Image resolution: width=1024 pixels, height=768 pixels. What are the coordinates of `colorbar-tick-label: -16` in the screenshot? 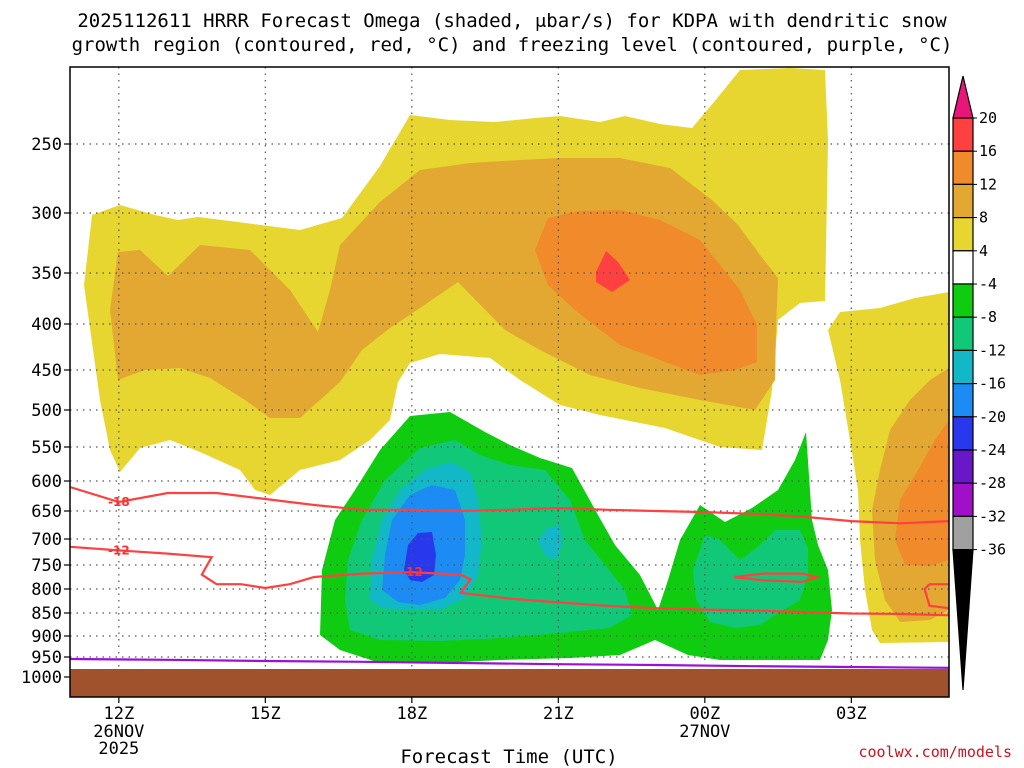 It's located at (992, 384).